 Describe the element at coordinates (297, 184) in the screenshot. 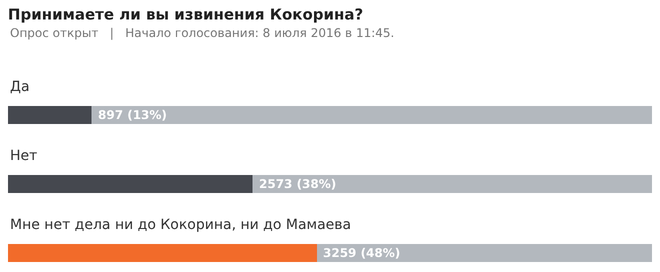

I see `data-label: 2573 (38%)` at that location.